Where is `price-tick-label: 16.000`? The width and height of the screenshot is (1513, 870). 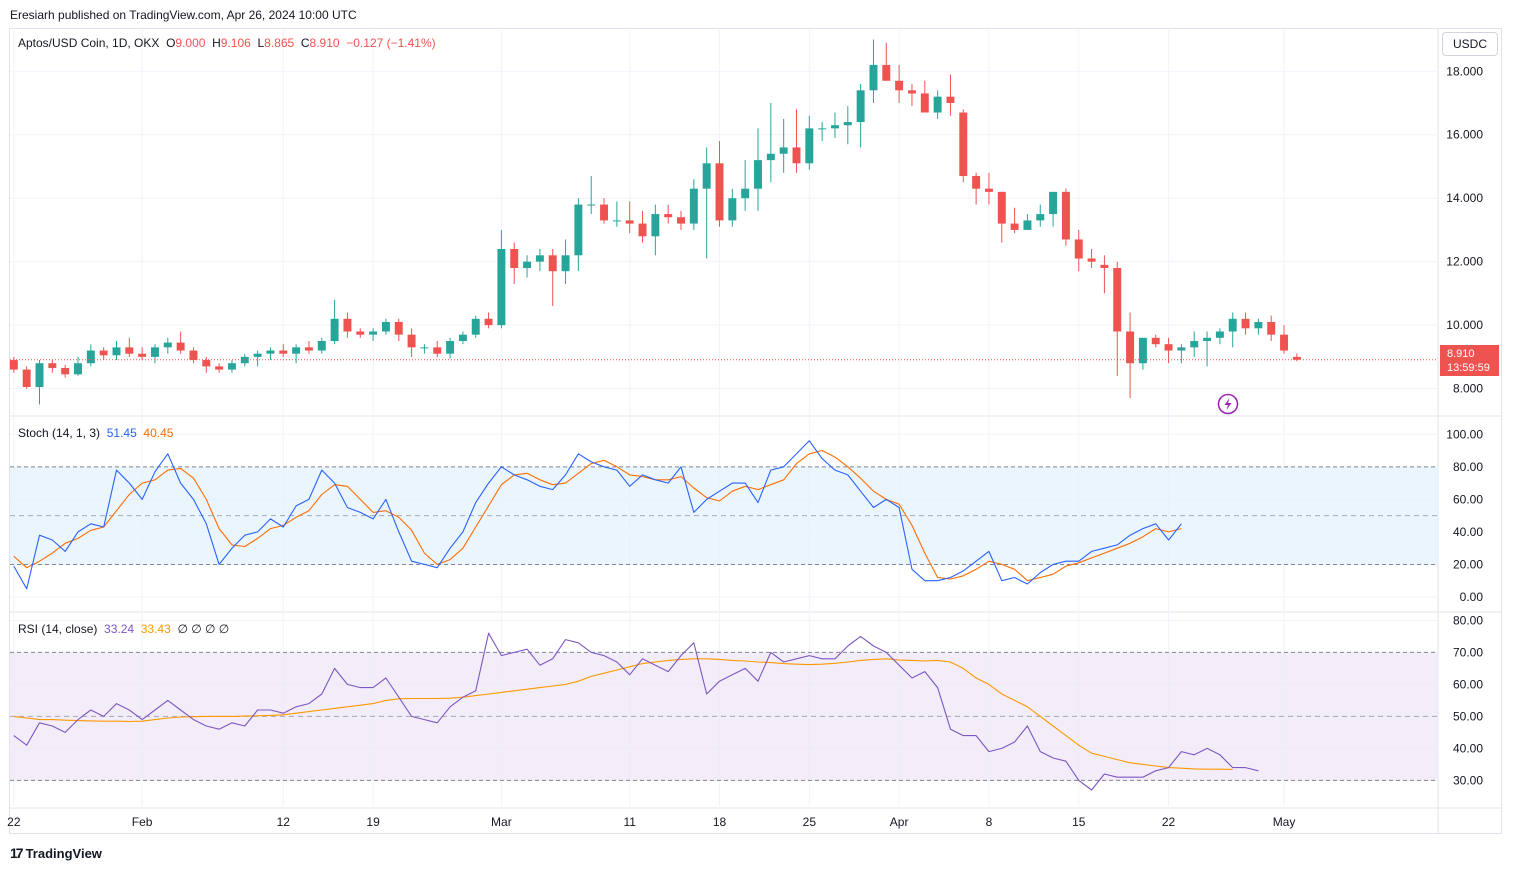 price-tick-label: 16.000 is located at coordinates (1464, 135).